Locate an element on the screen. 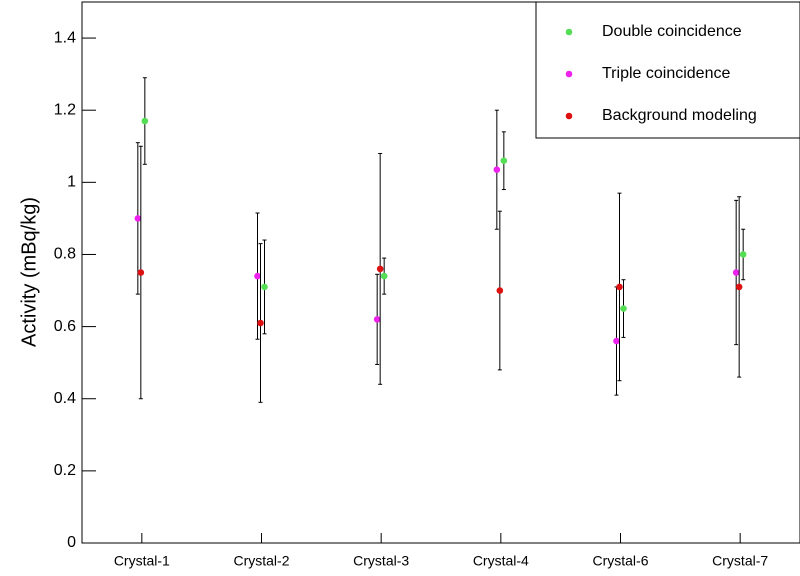 The width and height of the screenshot is (800, 576). y-axis-label: Activity (mBq/kg) is located at coordinates (29, 272).